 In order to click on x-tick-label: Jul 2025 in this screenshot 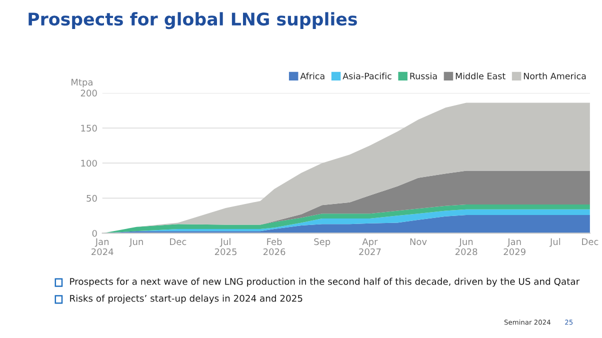, I will do `click(225, 247)`.